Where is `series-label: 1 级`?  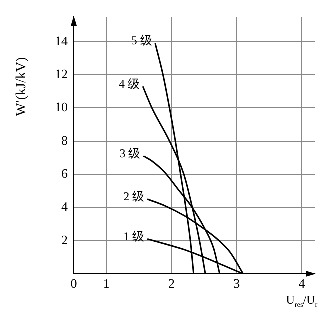 series-label: 1 级 is located at coordinates (134, 236).